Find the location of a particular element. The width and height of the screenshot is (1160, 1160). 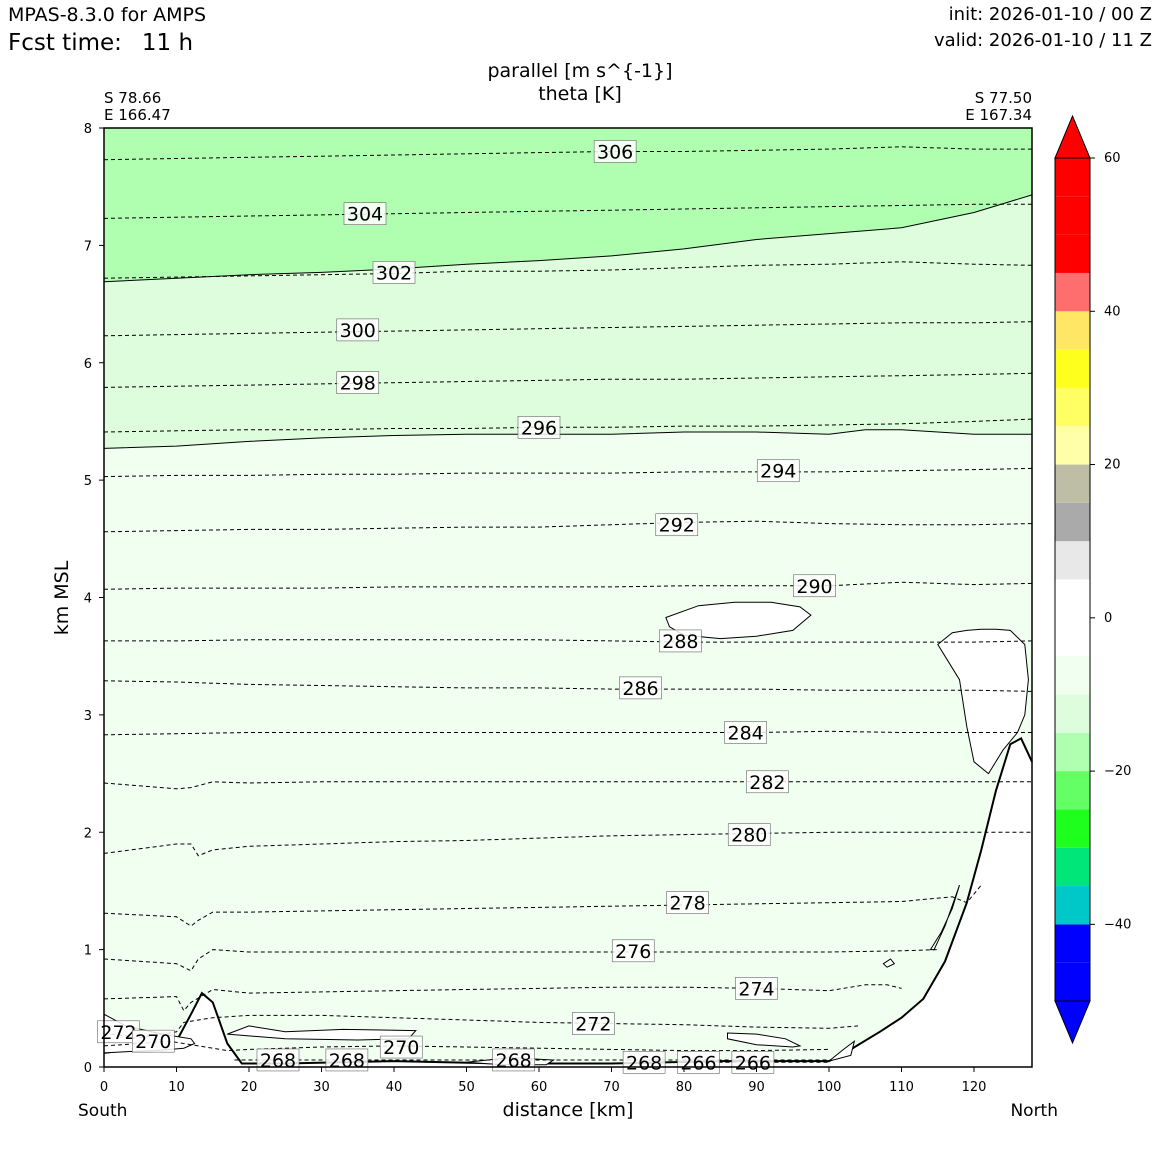

theta-label-266: 266 is located at coordinates (698, 1062).